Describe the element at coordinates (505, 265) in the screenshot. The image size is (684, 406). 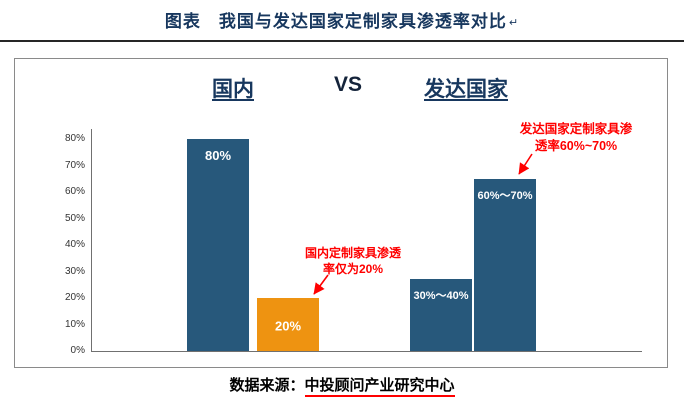
I see `bar-developed-60-70: 60%～70%` at that location.